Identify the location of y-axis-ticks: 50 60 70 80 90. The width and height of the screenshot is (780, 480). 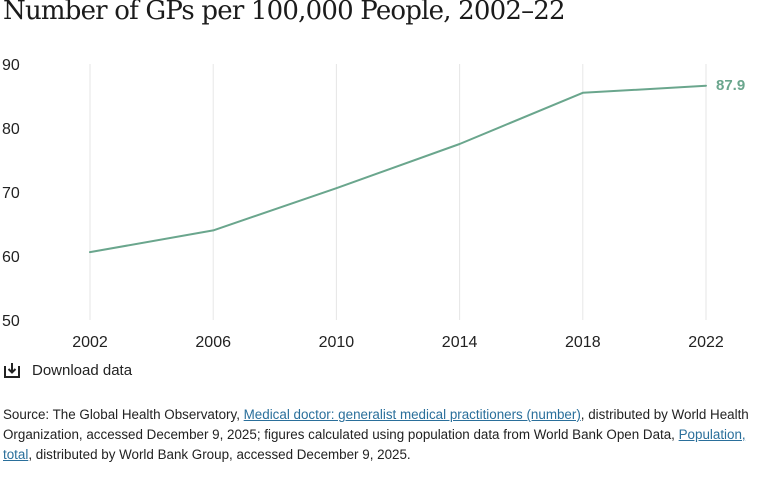
(11, 193).